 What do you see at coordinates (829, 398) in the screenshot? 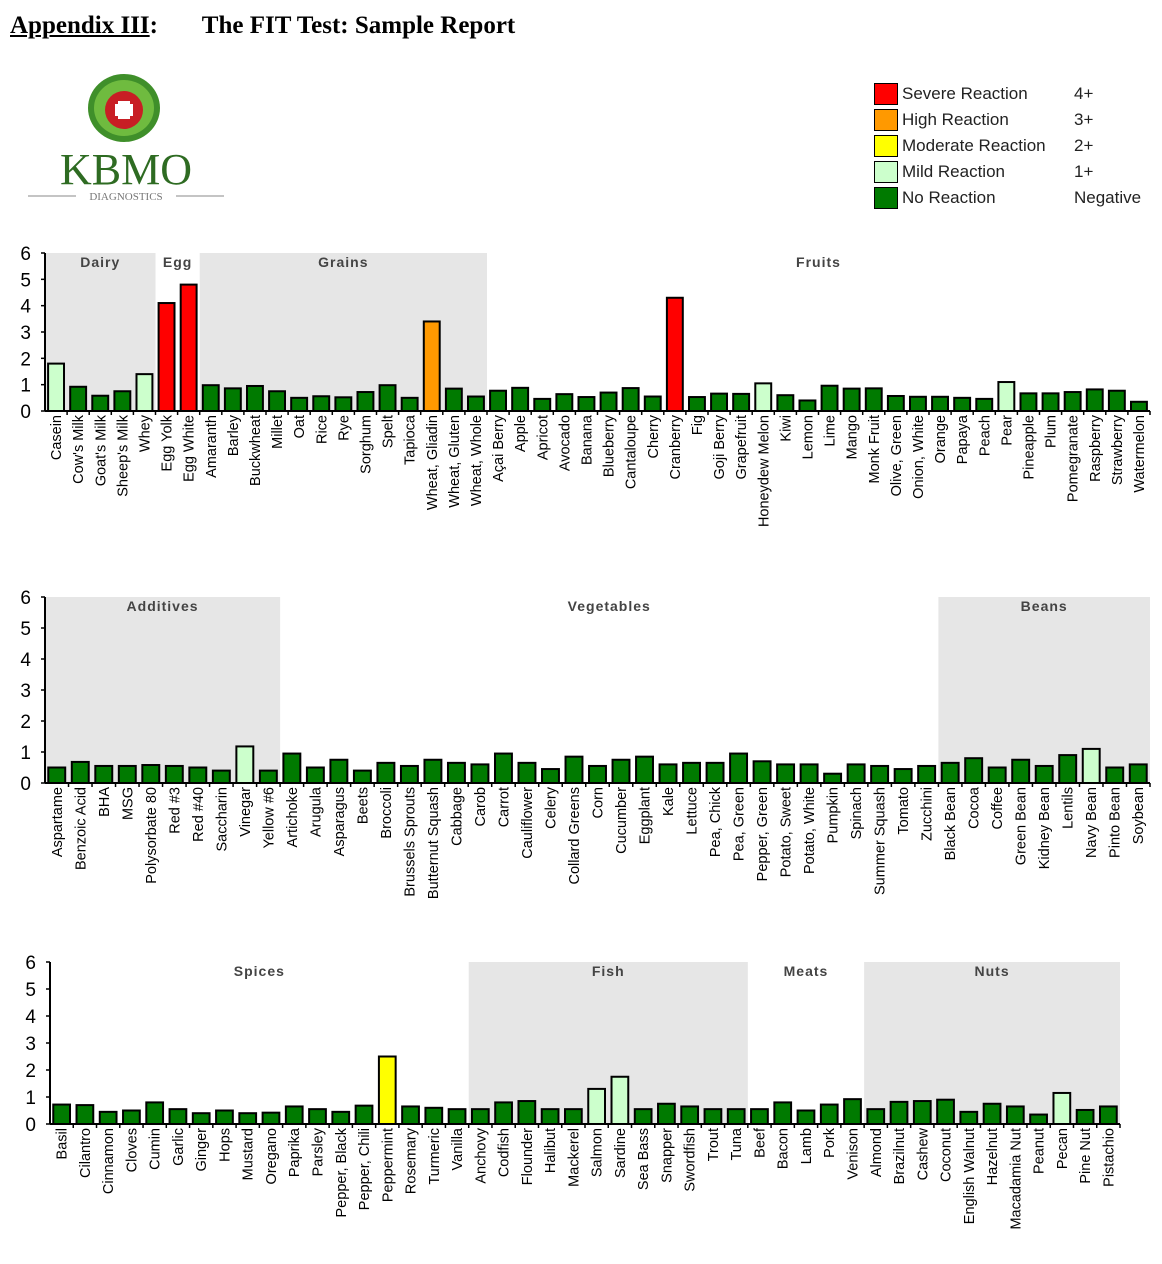
I see `bar-lime` at bounding box center [829, 398].